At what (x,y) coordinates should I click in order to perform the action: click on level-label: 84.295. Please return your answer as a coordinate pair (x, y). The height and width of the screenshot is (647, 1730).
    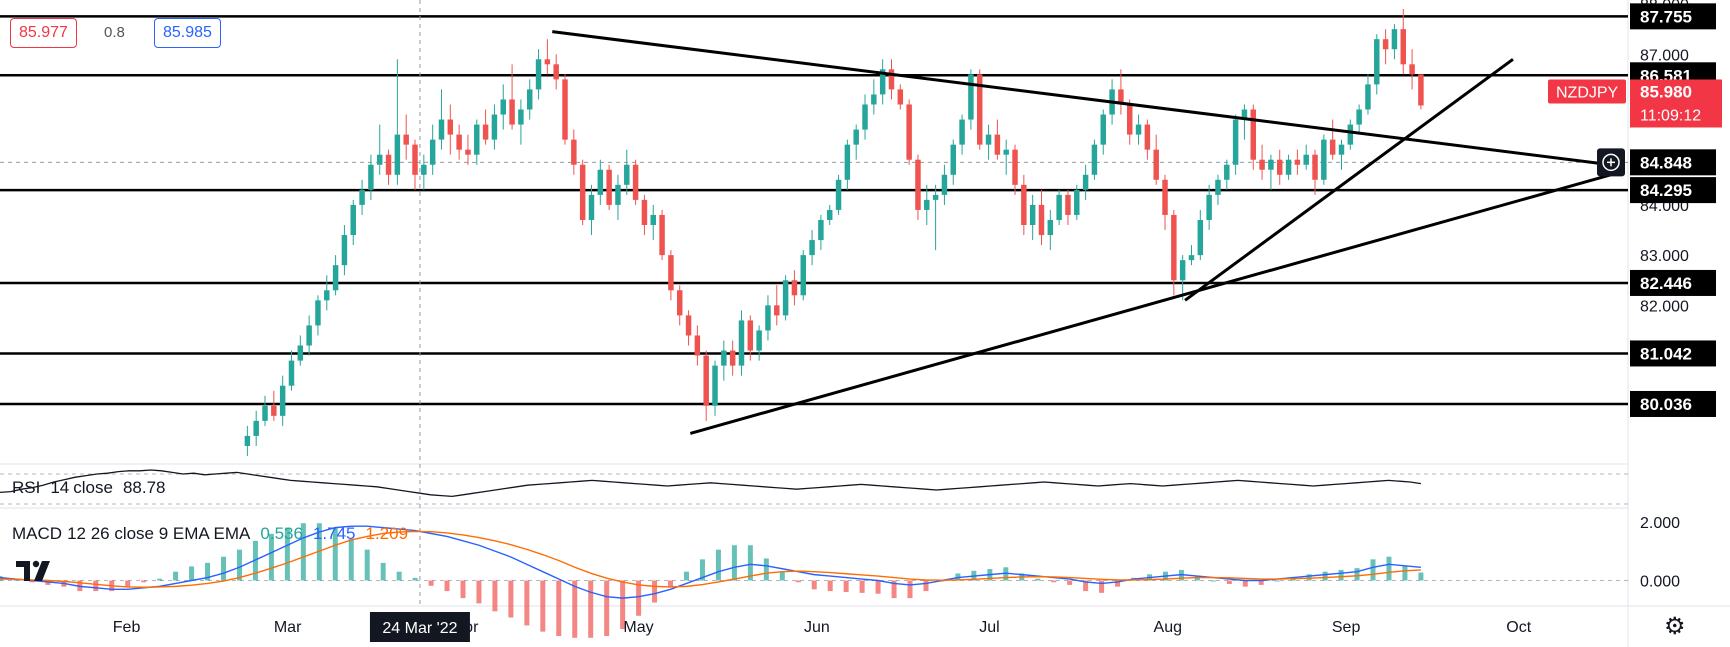
    Looking at the image, I should click on (1666, 190).